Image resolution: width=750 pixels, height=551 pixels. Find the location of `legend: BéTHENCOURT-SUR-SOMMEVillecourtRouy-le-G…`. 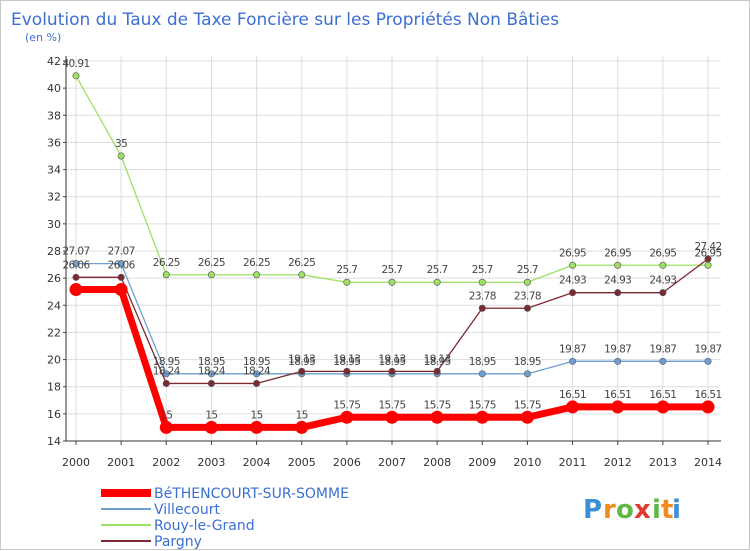

legend: BéTHENCOURT-SUR-SOMMEVillecourtRouy-le-G… is located at coordinates (225, 518).